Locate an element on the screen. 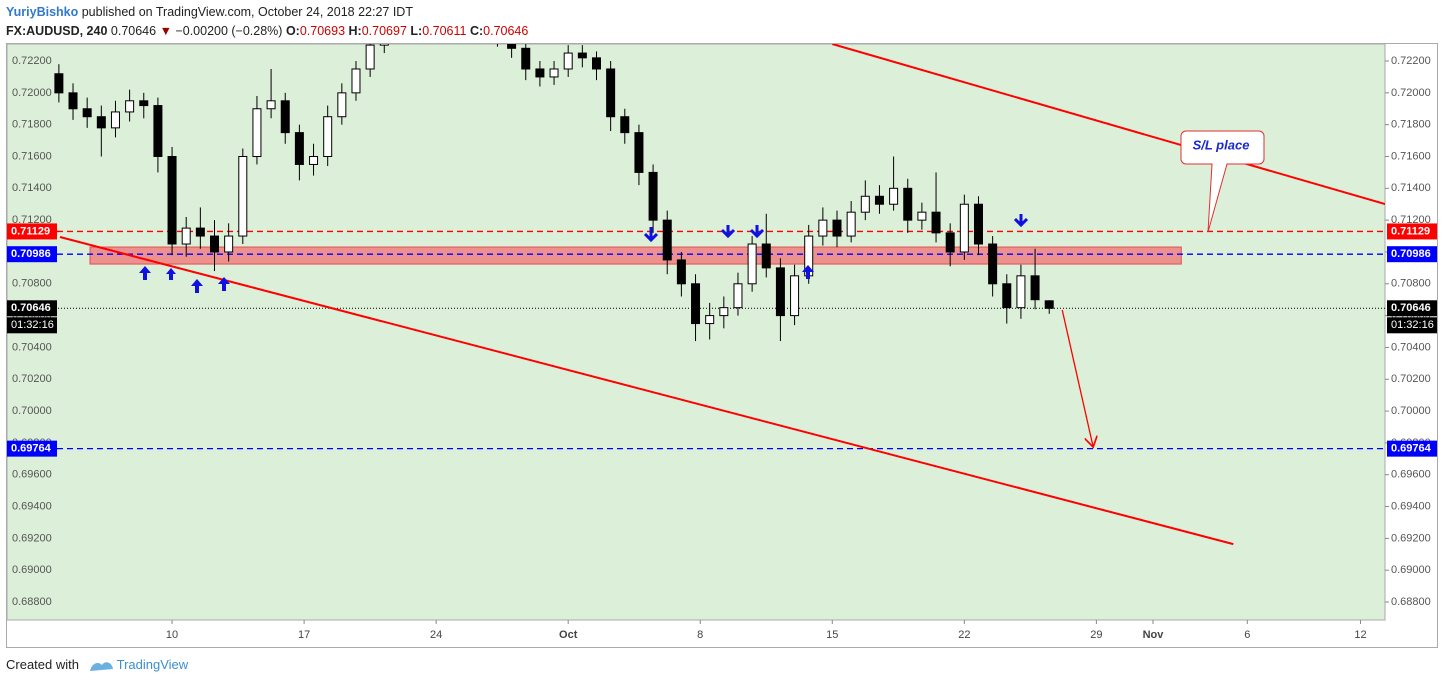 This screenshot has height=684, width=1444. author: YuriyBishko is located at coordinates (42, 12).